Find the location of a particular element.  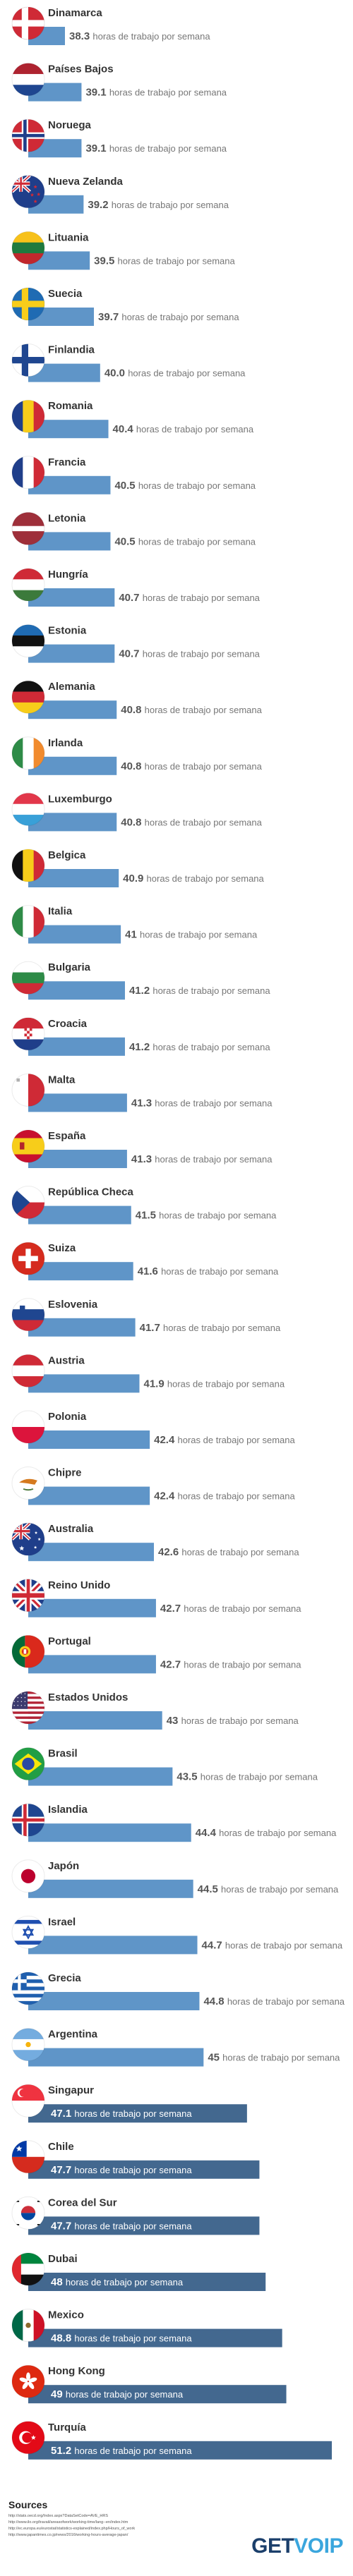

value-label: 39.2 horas de trabajo por semana is located at coordinates (158, 205).